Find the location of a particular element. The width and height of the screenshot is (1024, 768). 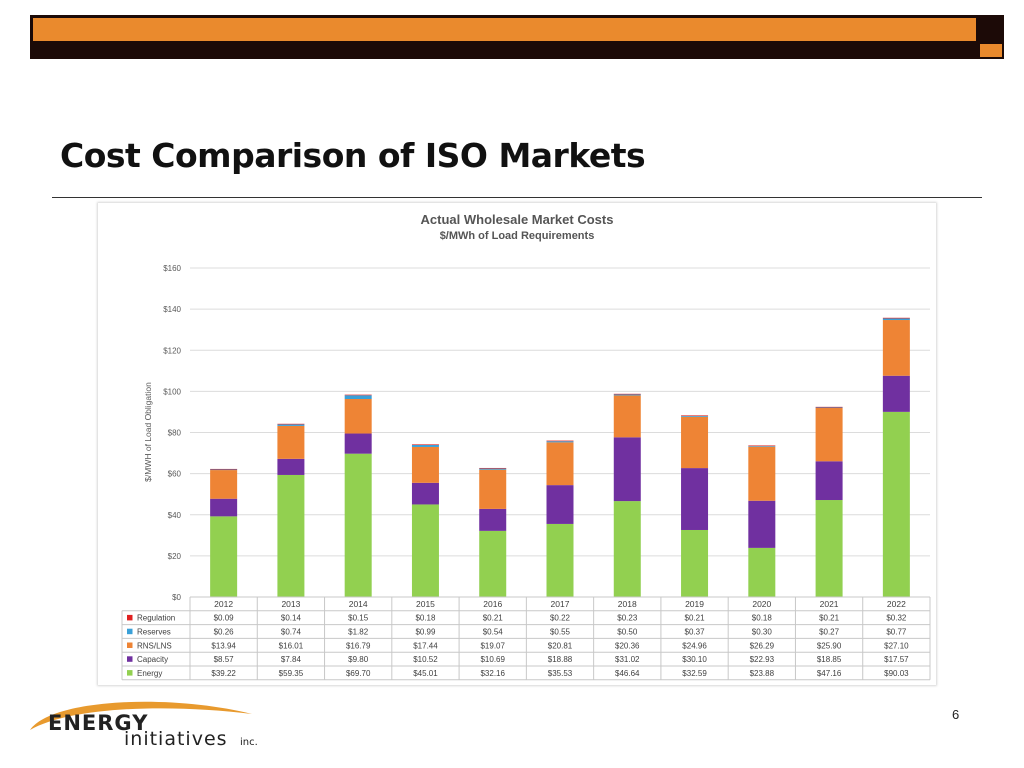

data-label: $17.44 is located at coordinates (425, 645).